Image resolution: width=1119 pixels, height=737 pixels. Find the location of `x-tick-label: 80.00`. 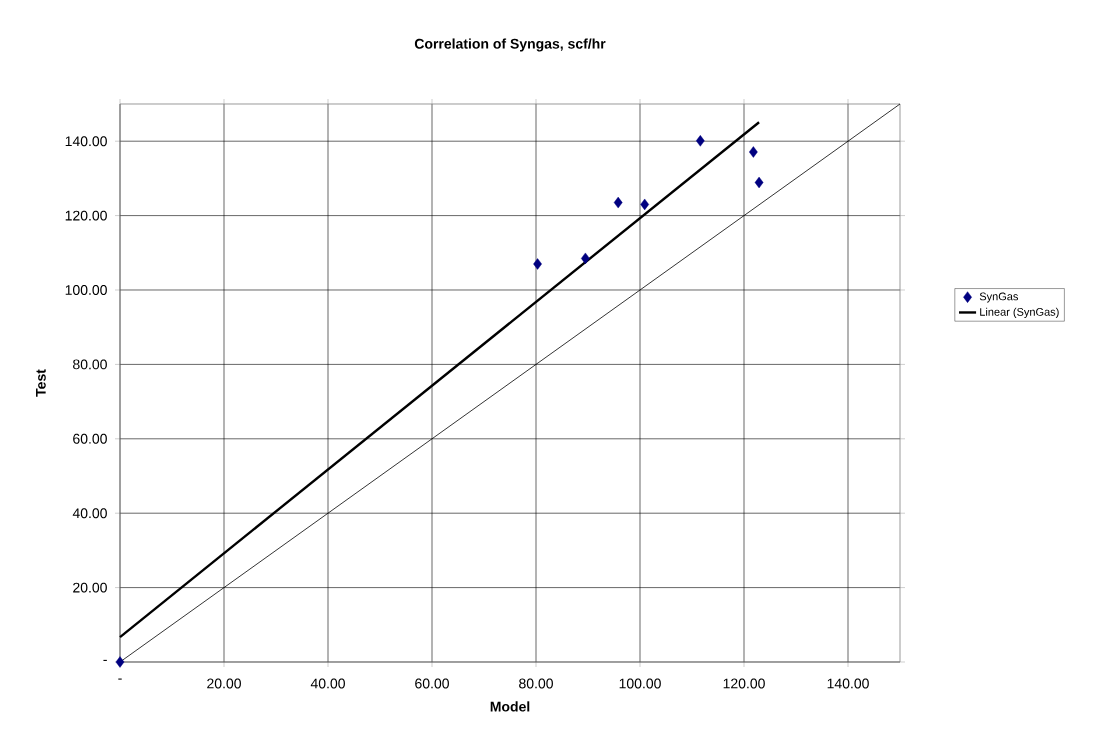

x-tick-label: 80.00 is located at coordinates (536, 683).